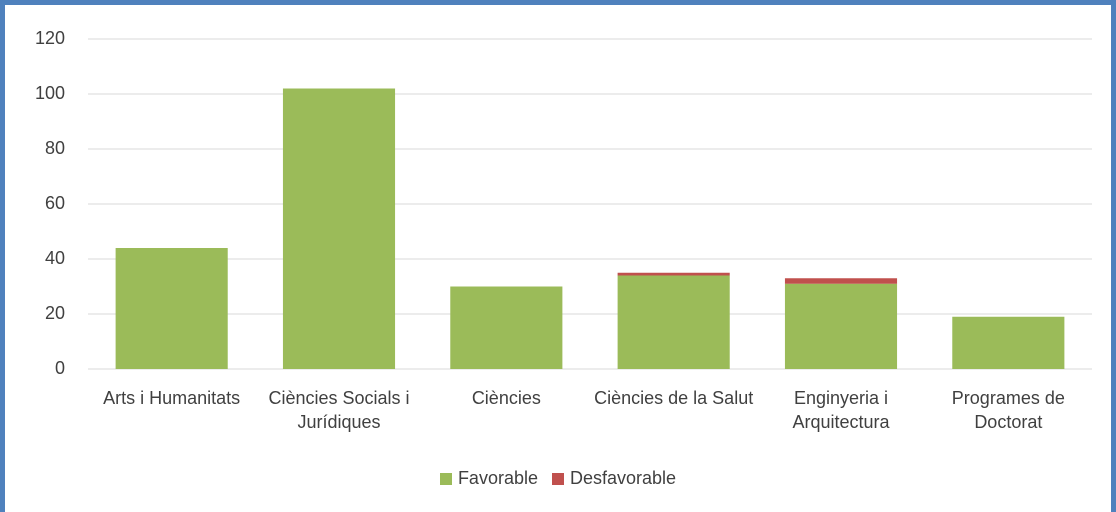 The height and width of the screenshot is (512, 1116). Describe the element at coordinates (841, 410) in the screenshot. I see `x-tick-label: Enginyeria i Arquitectura` at that location.